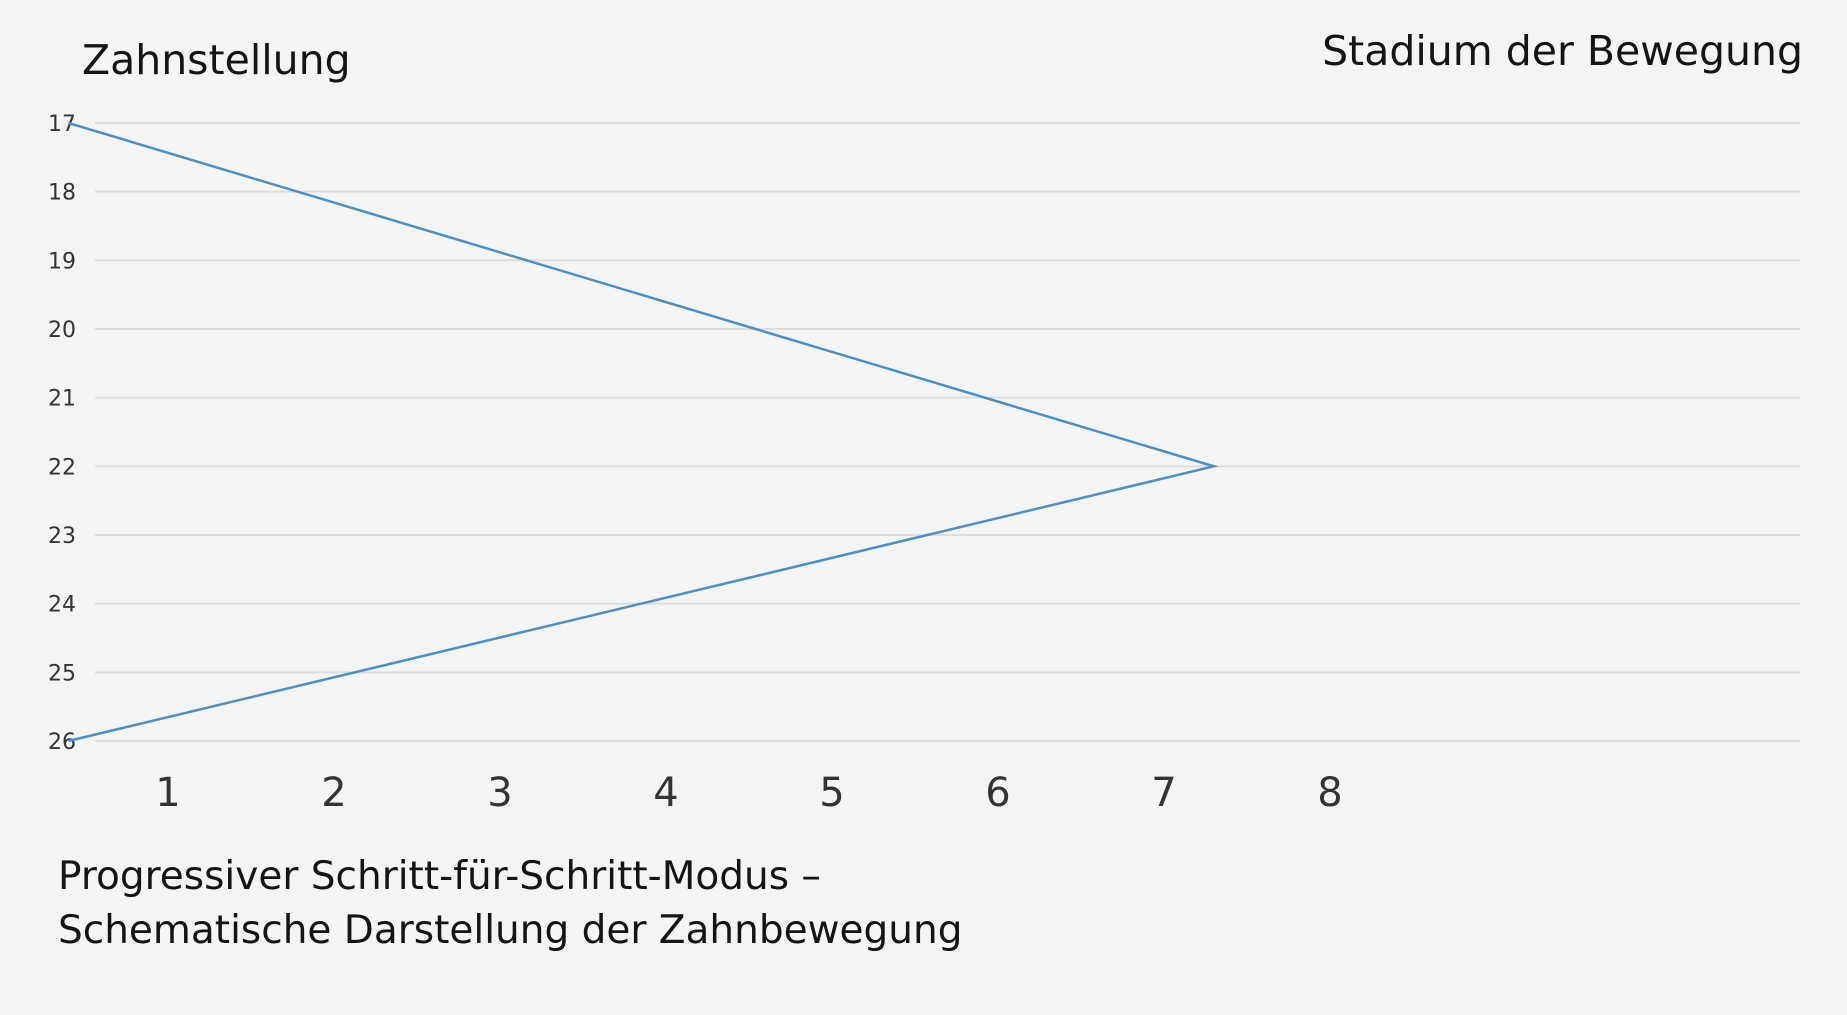 This screenshot has width=1847, height=1015. Describe the element at coordinates (62, 673) in the screenshot. I see `y-tick-label: 25` at that location.